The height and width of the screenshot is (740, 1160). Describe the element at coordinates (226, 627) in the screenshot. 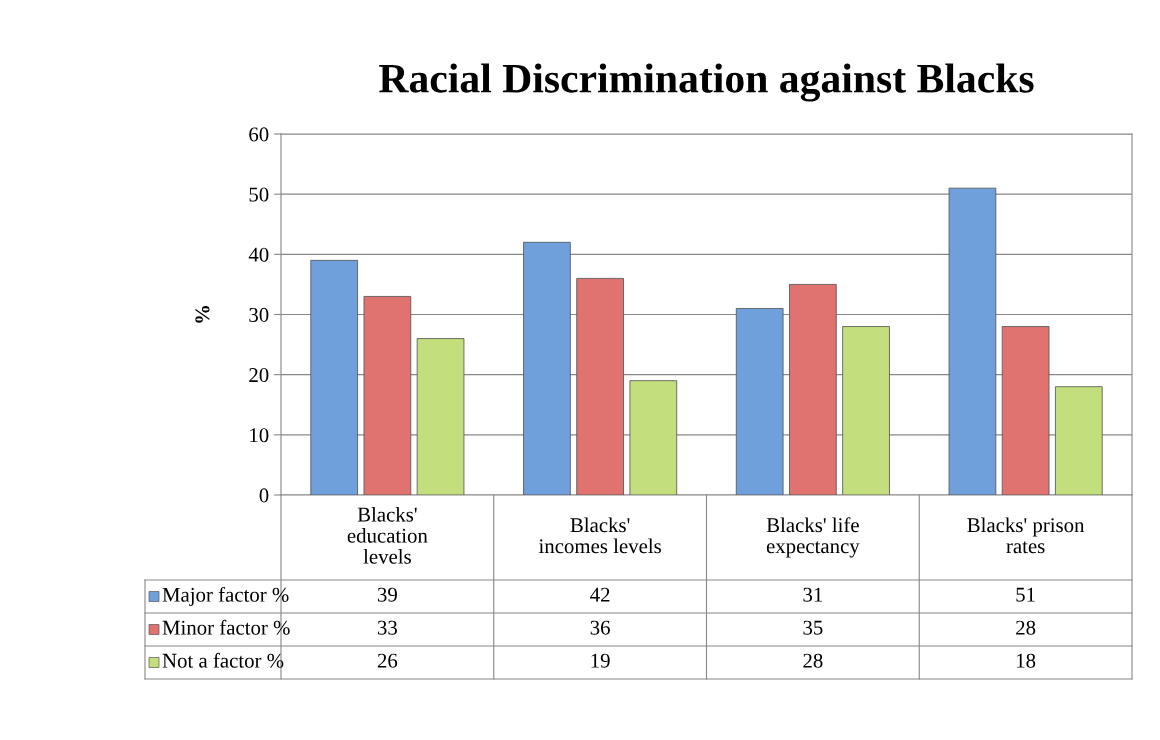

I see `legend-label: Minor factor %` at that location.